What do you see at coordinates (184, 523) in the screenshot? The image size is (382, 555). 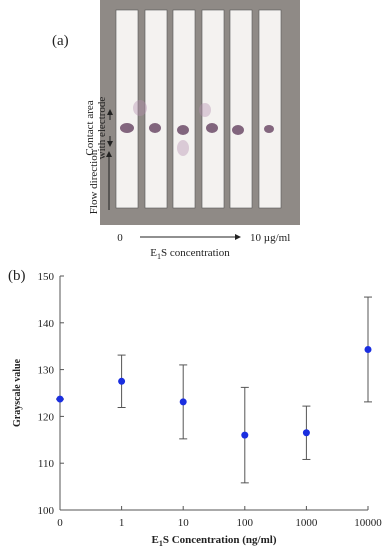 I see `x-tick-label: 10` at bounding box center [184, 523].